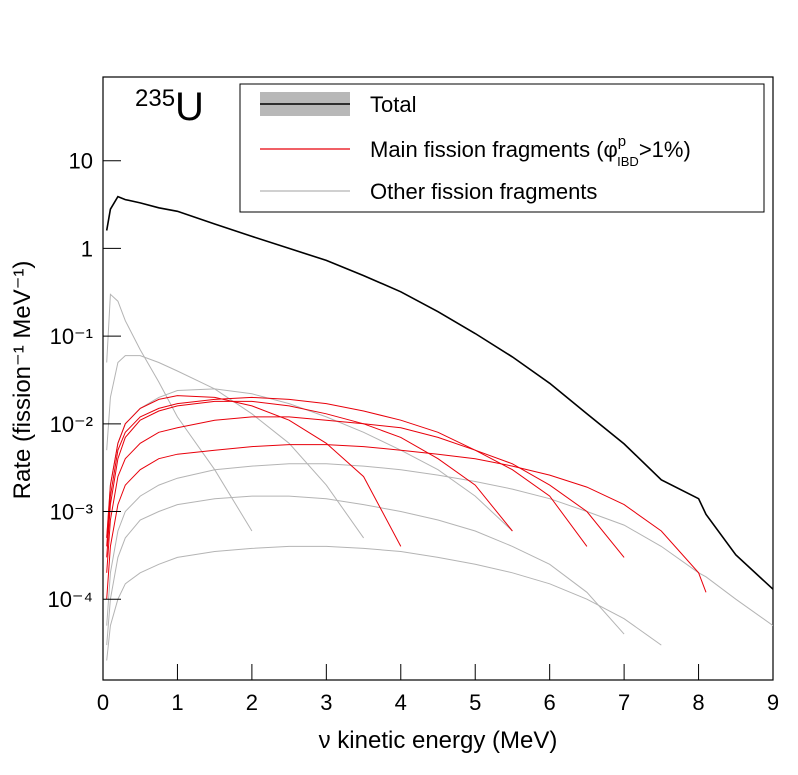 This screenshot has width=798, height=775. I want to click on annotation-mass: 235, so click(155, 98).